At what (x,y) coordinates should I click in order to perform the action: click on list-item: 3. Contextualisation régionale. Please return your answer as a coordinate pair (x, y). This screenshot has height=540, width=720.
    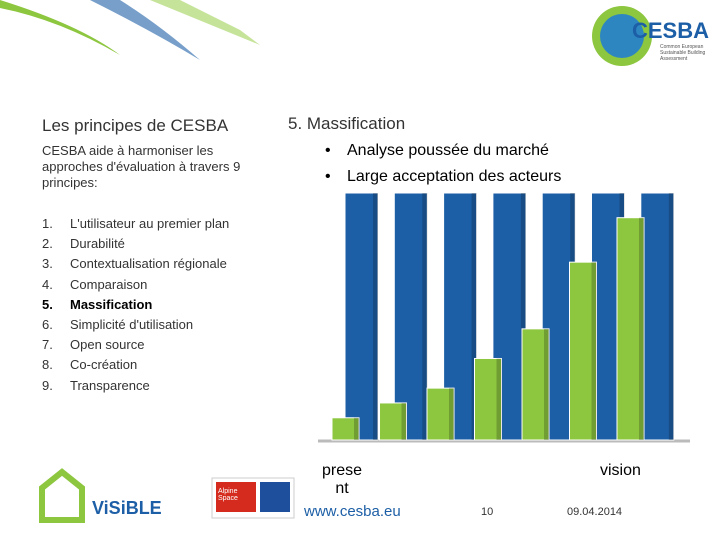
    Looking at the image, I should click on (135, 266).